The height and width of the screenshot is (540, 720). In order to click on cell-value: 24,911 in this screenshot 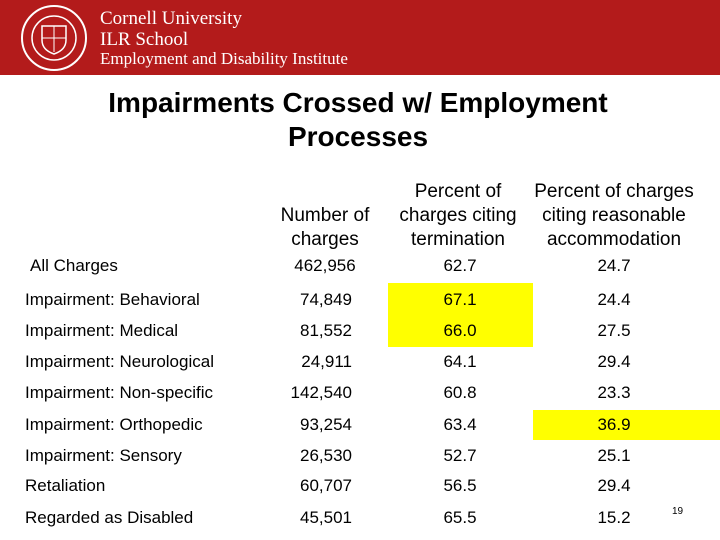, I will do `click(326, 361)`.